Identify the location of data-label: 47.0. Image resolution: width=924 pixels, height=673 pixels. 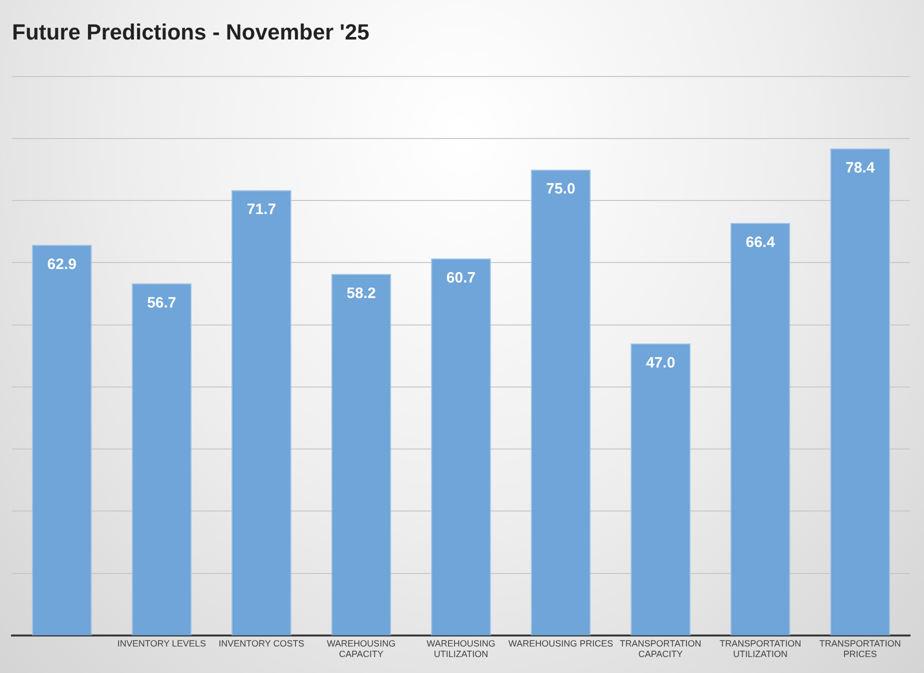
(661, 363).